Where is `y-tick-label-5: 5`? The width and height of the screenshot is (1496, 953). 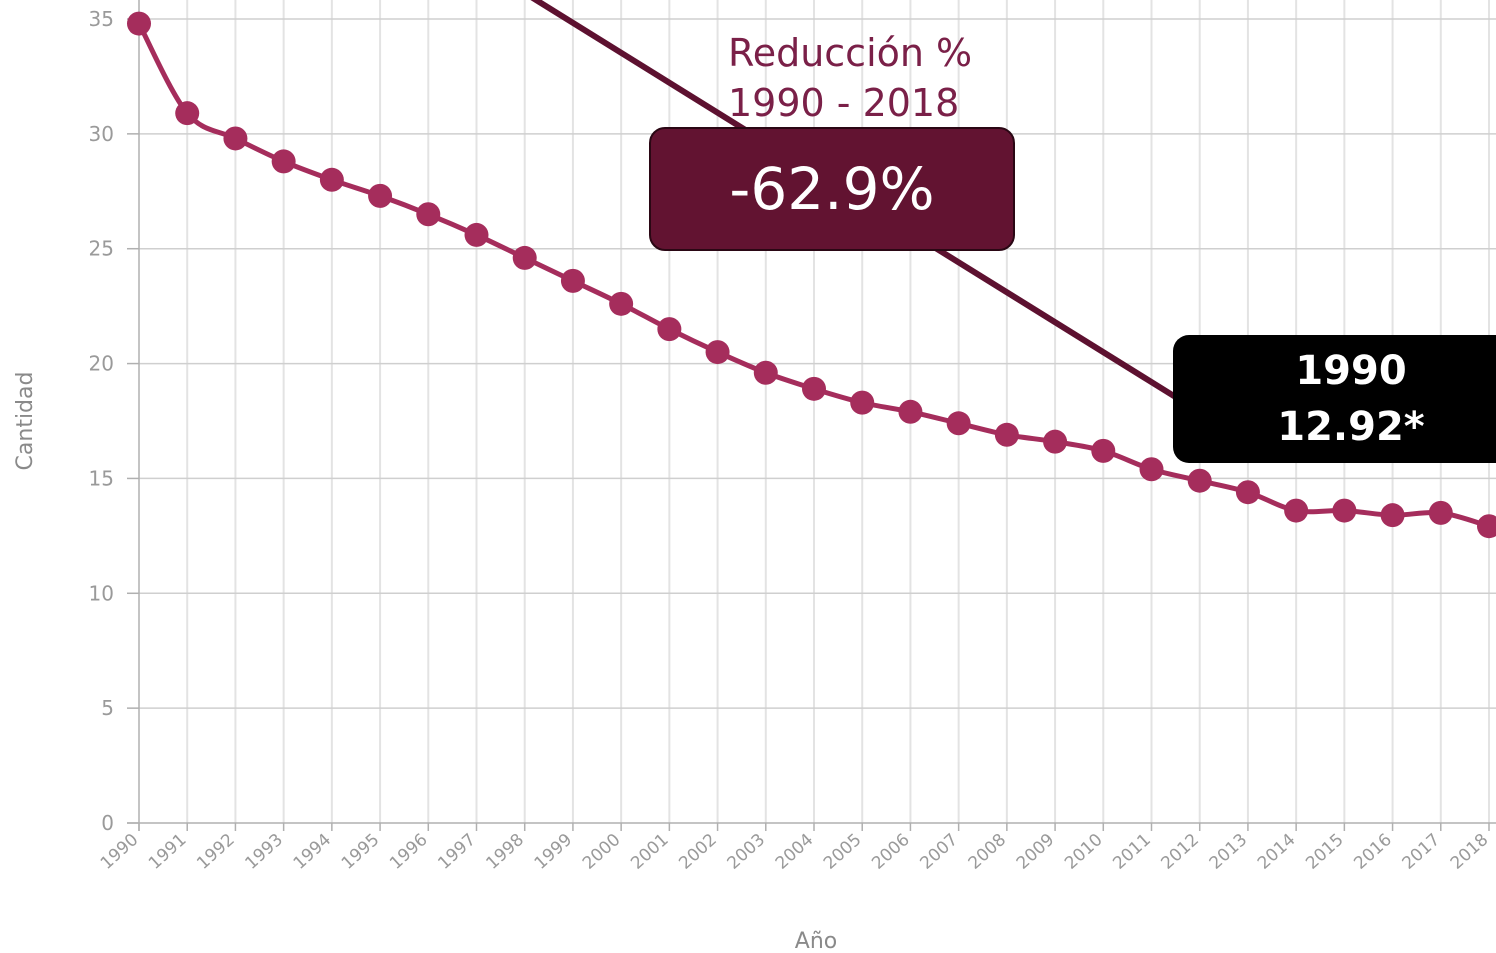
y-tick-label-5: 5 is located at coordinates (107, 708).